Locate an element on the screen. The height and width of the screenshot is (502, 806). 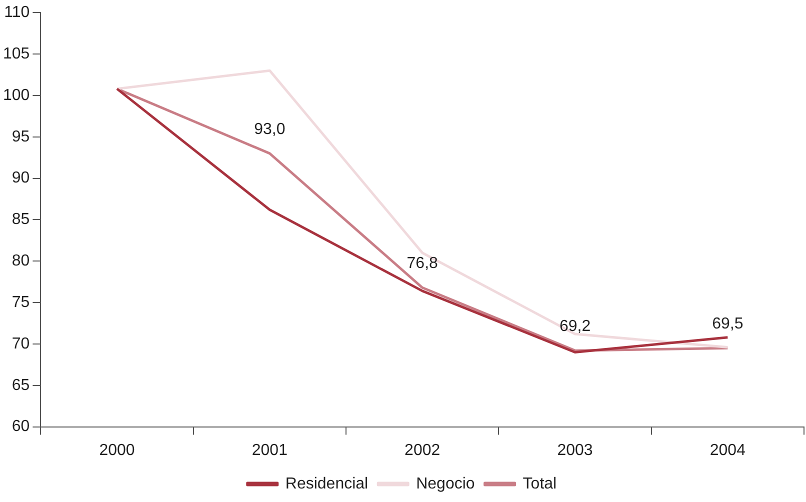
legend-label: Residencial is located at coordinates (326, 483).